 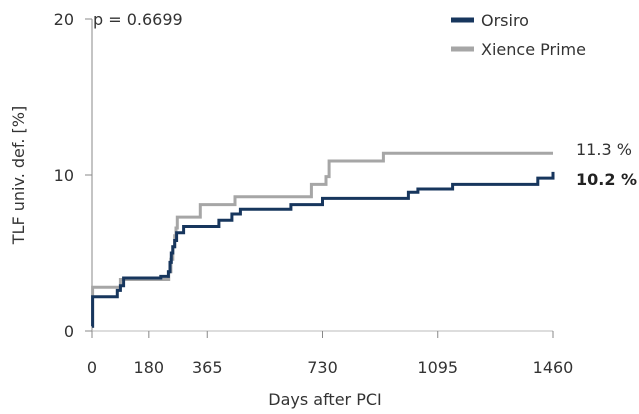 I want to click on legend-label-orsiro: Orsiro, so click(x=505, y=20).